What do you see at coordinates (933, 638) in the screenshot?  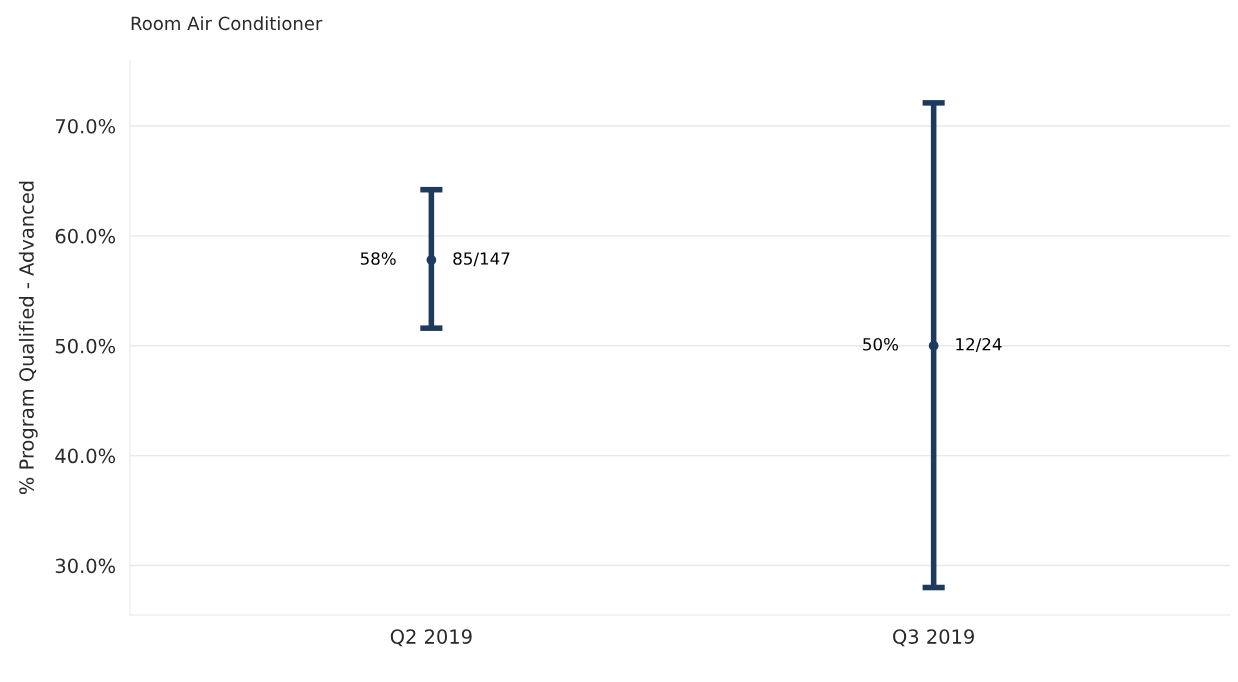 I see `x-tick-label: Q3 2019` at bounding box center [933, 638].